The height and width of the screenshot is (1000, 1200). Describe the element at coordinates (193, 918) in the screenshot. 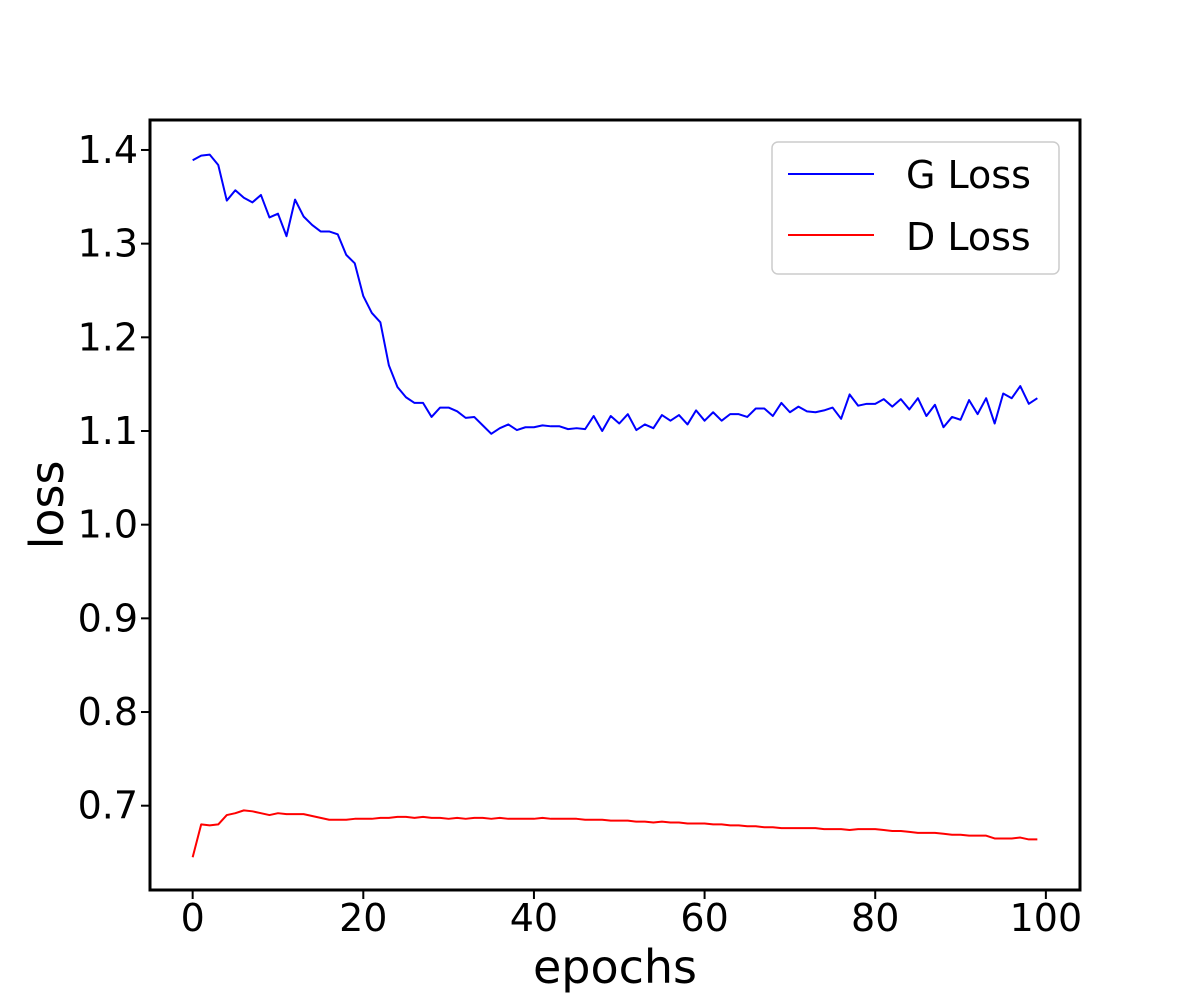

I see `x-tick-label: 0` at that location.